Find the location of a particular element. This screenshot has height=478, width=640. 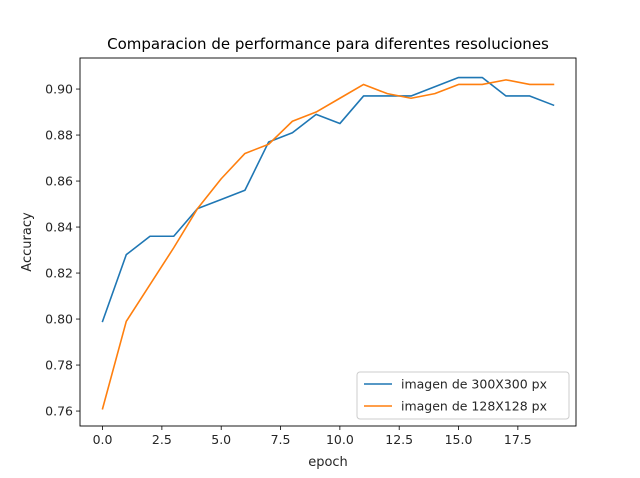

legend-label-300x300: imagen de 300X300 px is located at coordinates (474, 384).